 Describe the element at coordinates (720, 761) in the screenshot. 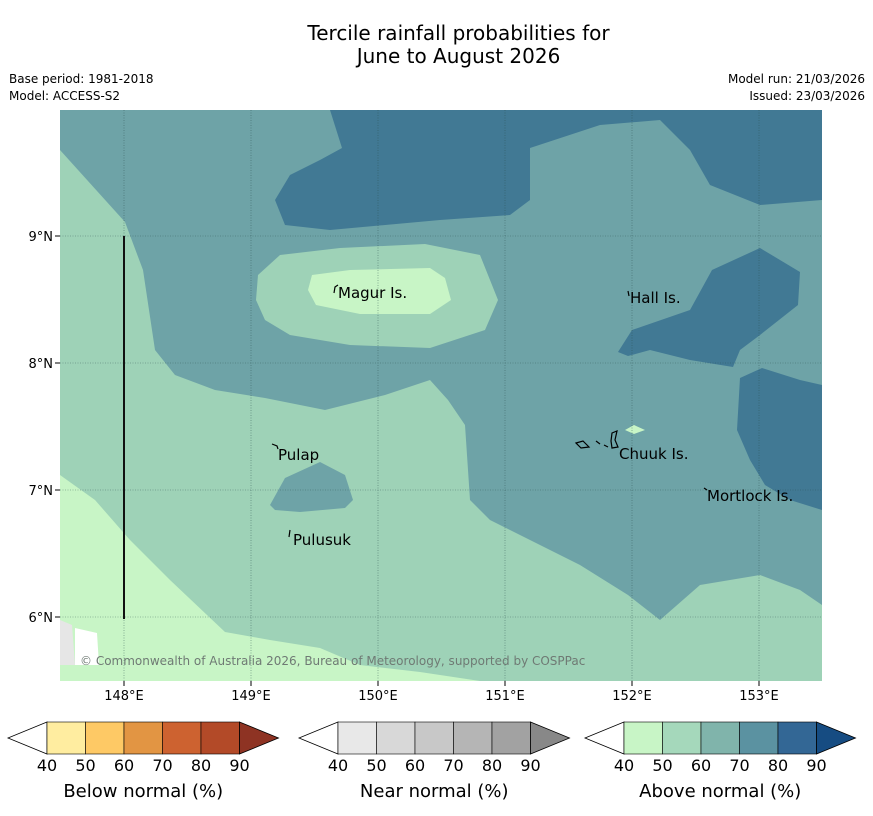

I see `colorbar-above: 40 50 60 70 80 90 Above normal (%)` at that location.